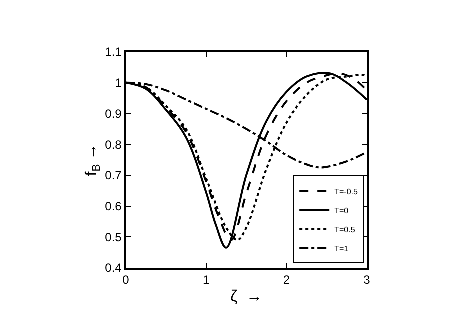  I want to click on legend-label: T=-0.5, so click(346, 191).